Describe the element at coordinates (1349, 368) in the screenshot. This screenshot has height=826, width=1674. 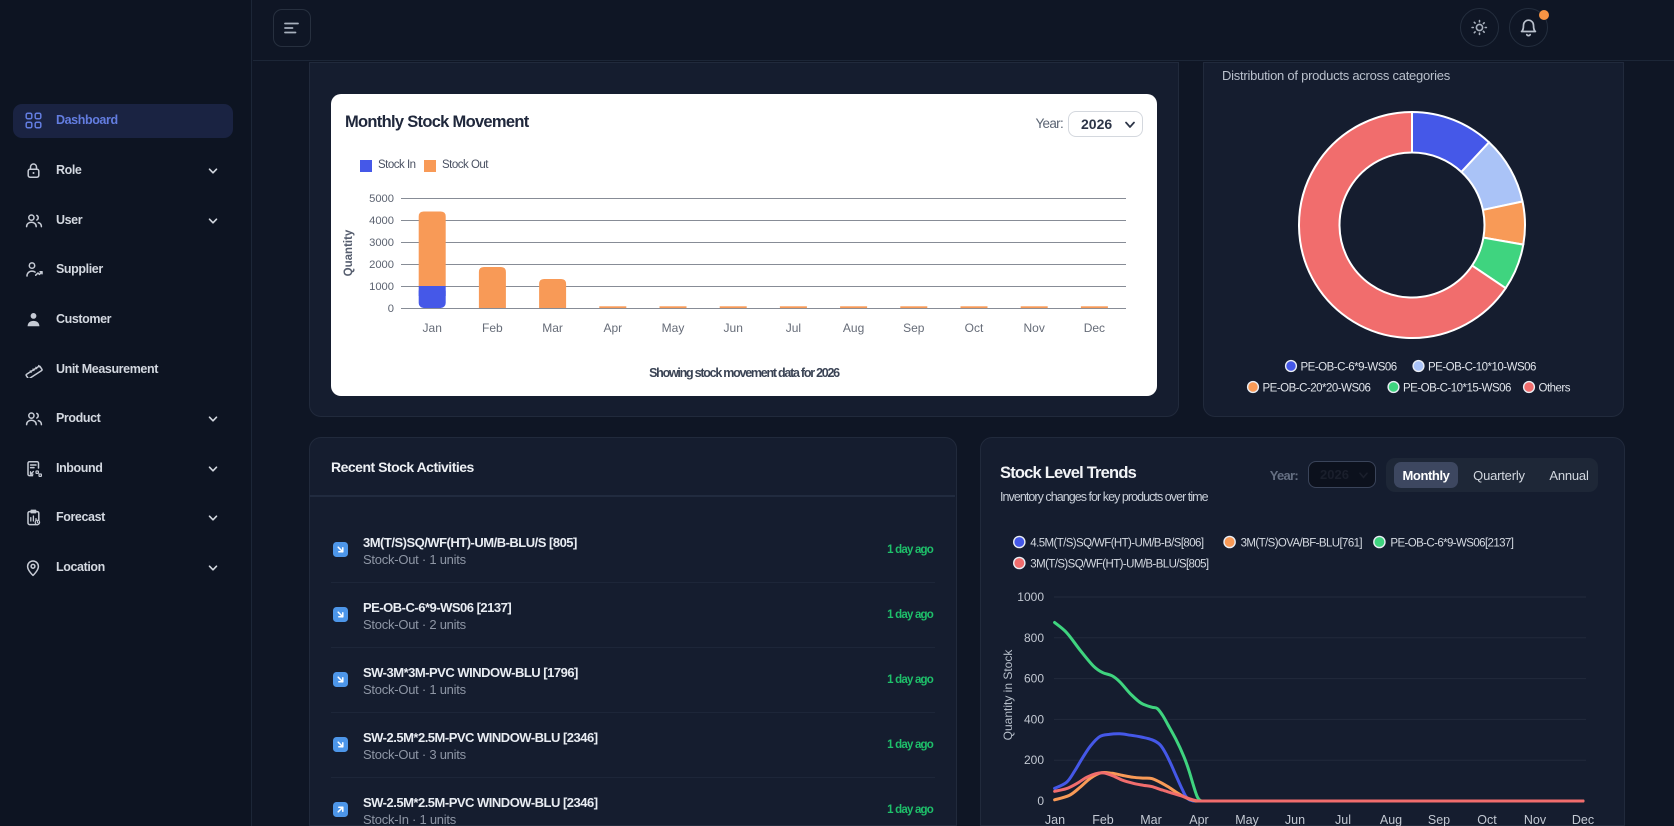
I see `svg-text: PE-OB-C-6*9-WS06` at that location.